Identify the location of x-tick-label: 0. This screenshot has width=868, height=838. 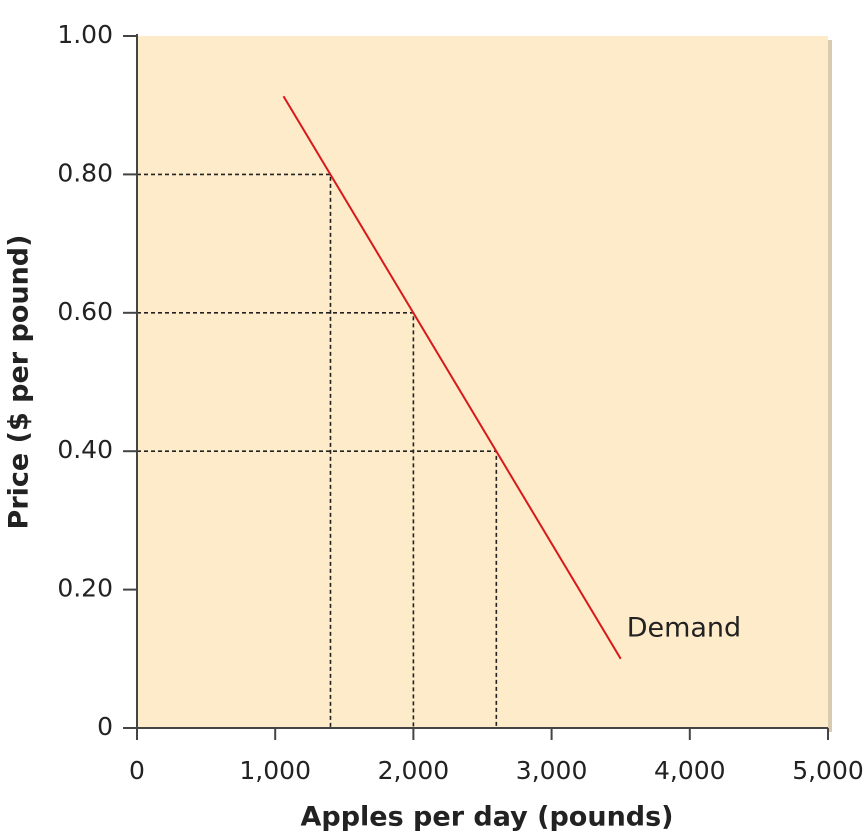
(137, 770).